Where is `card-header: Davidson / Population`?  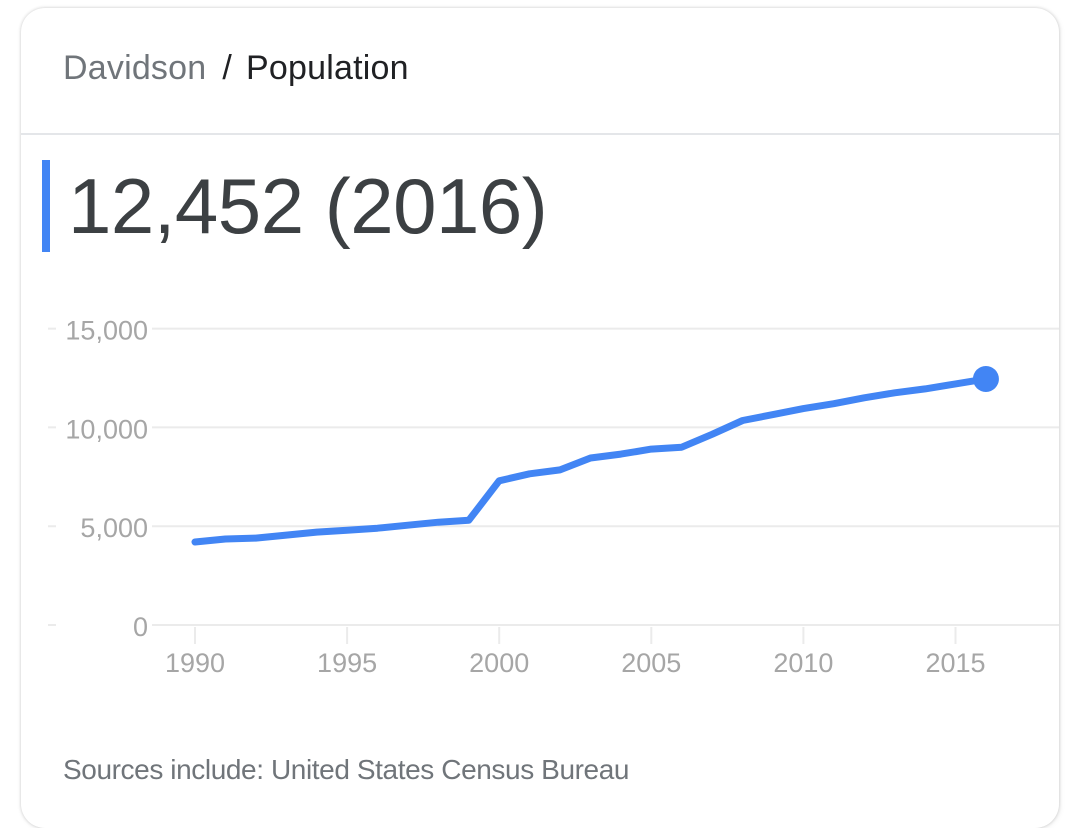 card-header: Davidson / Population is located at coordinates (540, 71).